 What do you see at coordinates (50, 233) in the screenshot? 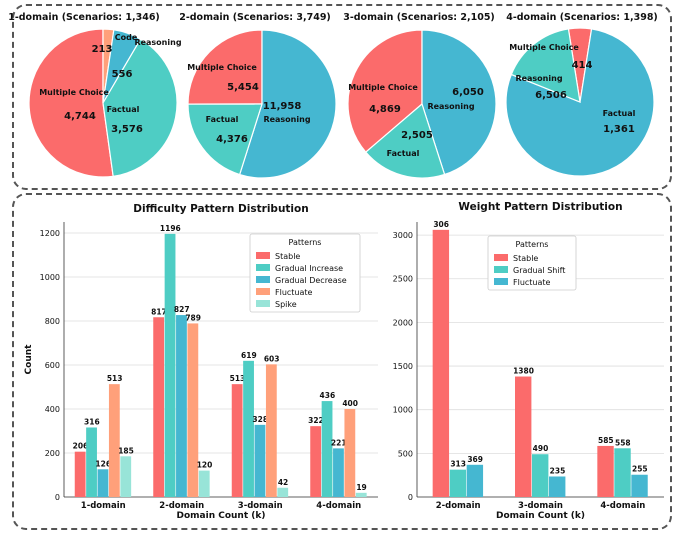
I see `y-tick-label: 1200` at bounding box center [50, 233].